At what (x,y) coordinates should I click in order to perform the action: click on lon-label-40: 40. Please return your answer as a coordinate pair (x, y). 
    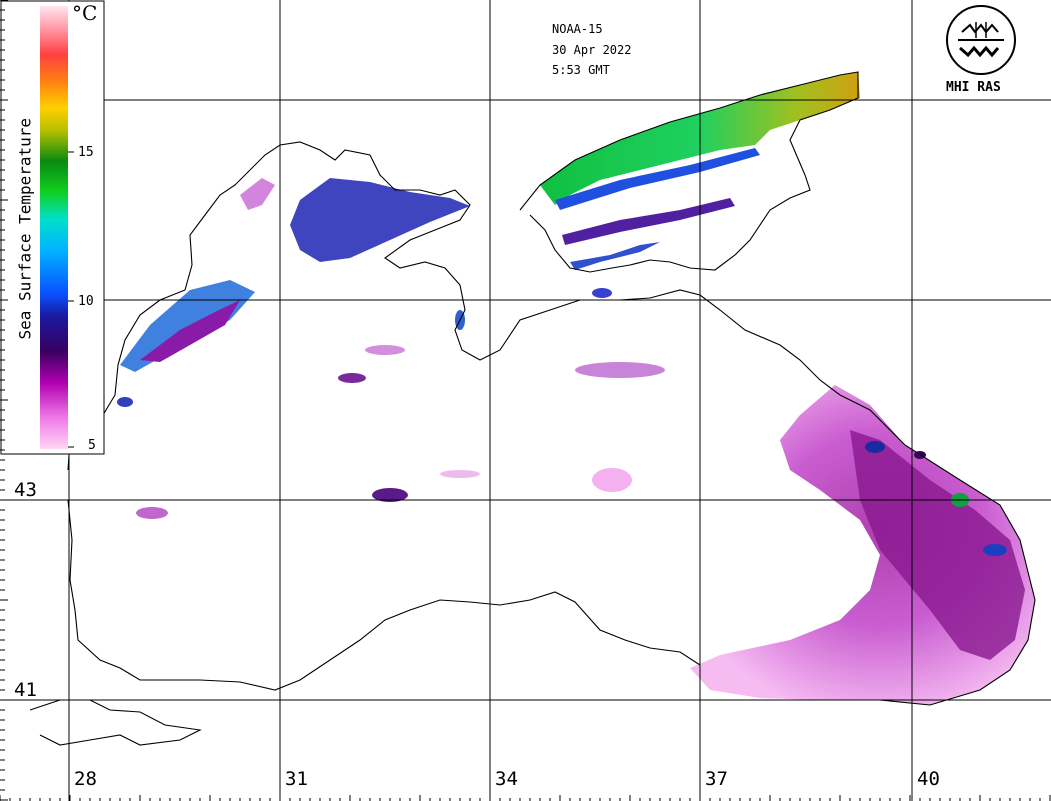
    Looking at the image, I should click on (928, 779).